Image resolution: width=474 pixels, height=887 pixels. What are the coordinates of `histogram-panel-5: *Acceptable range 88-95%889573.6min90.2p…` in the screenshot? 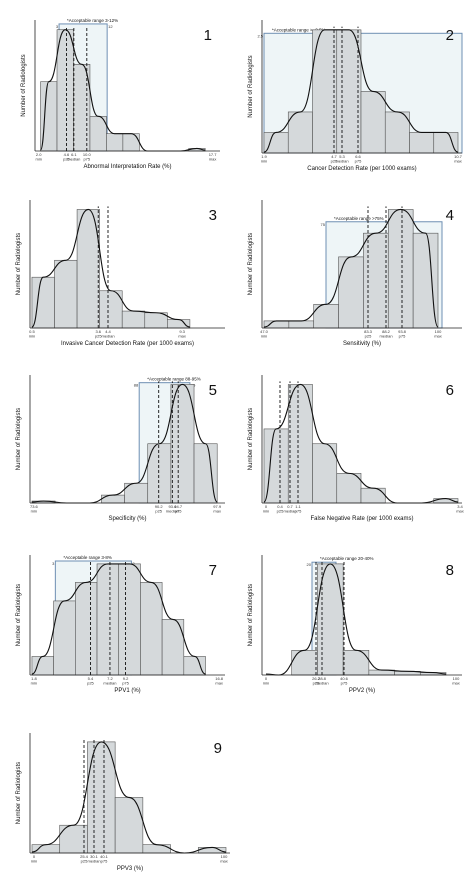 It's located at (120, 448).